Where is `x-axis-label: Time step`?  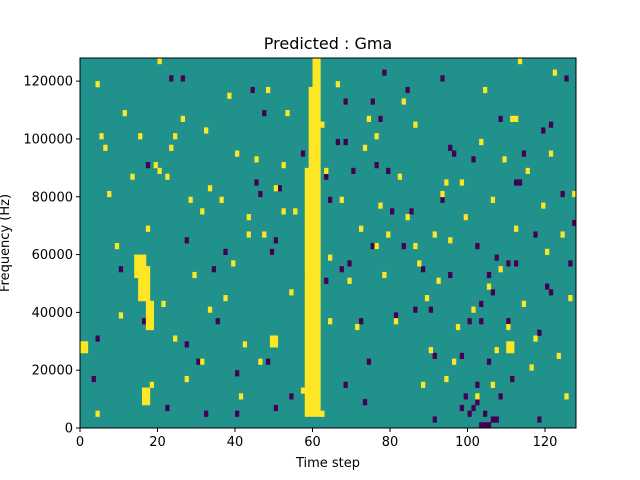
x-axis-label: Time step is located at coordinates (327, 463).